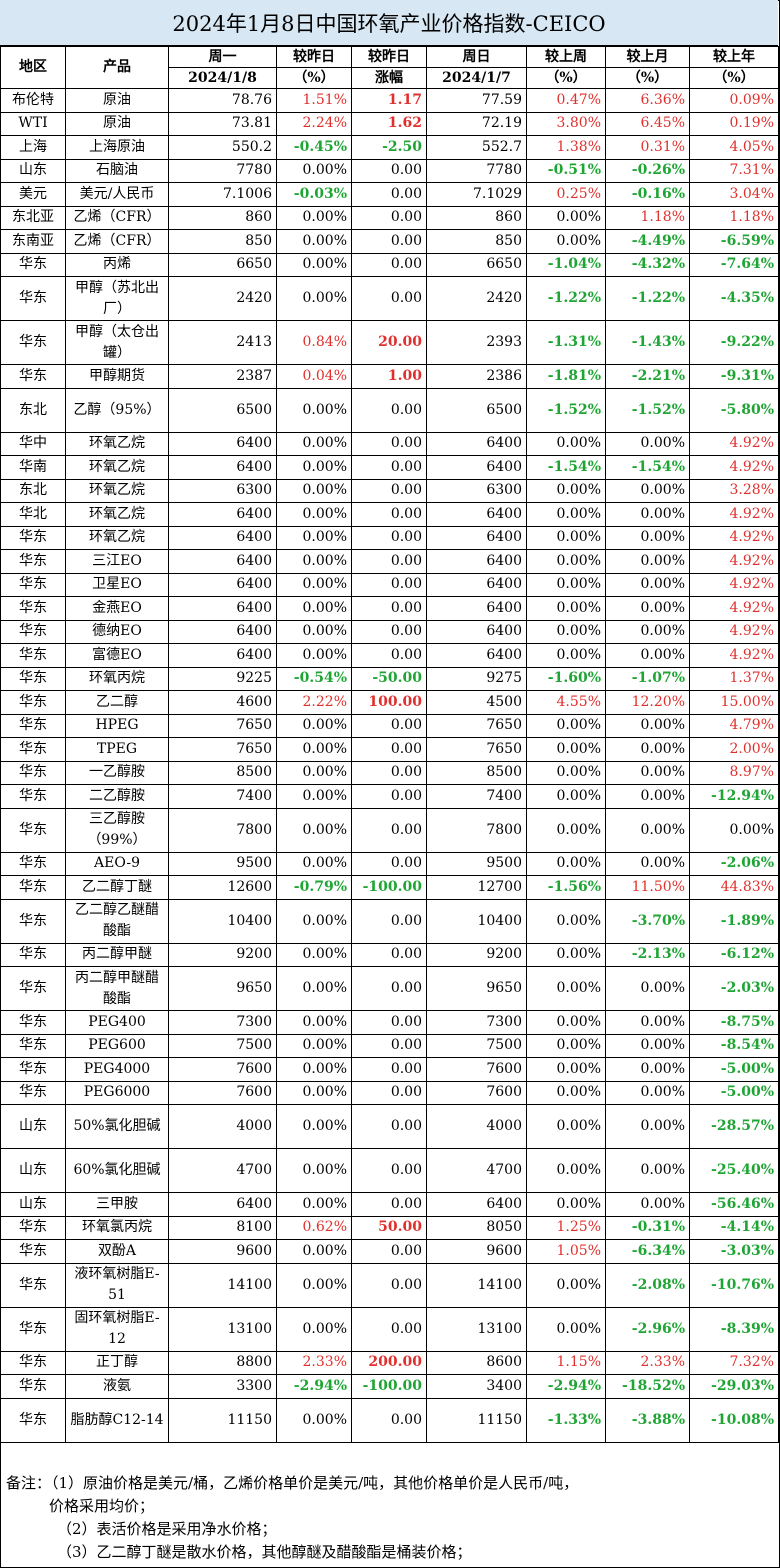 This screenshot has width=780, height=1568. I want to click on cell-product: 乙烯（CFR）, so click(117, 241).